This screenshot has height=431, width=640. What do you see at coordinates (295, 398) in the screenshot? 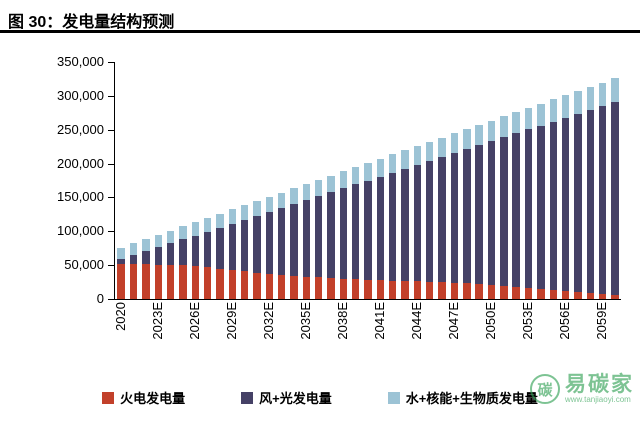
I see `legend-label: 风+光发电量` at bounding box center [295, 398].